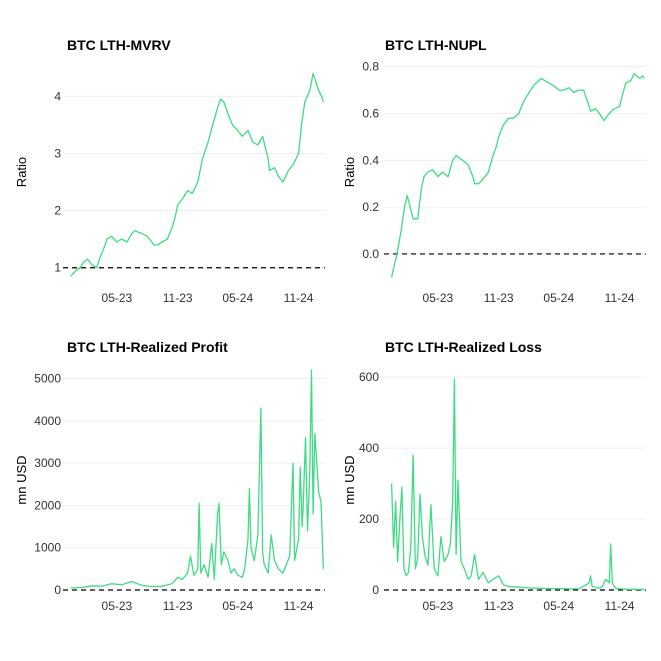 The image size is (661, 661). Describe the element at coordinates (47, 505) in the screenshot. I see `y-tick-label: 2000` at that location.